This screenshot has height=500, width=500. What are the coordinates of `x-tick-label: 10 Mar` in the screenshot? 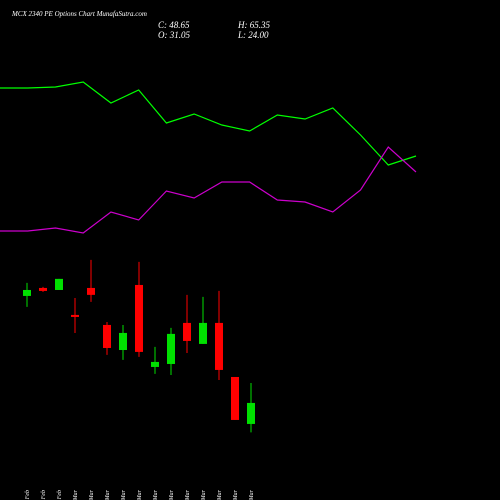 It's located at (156, 494).